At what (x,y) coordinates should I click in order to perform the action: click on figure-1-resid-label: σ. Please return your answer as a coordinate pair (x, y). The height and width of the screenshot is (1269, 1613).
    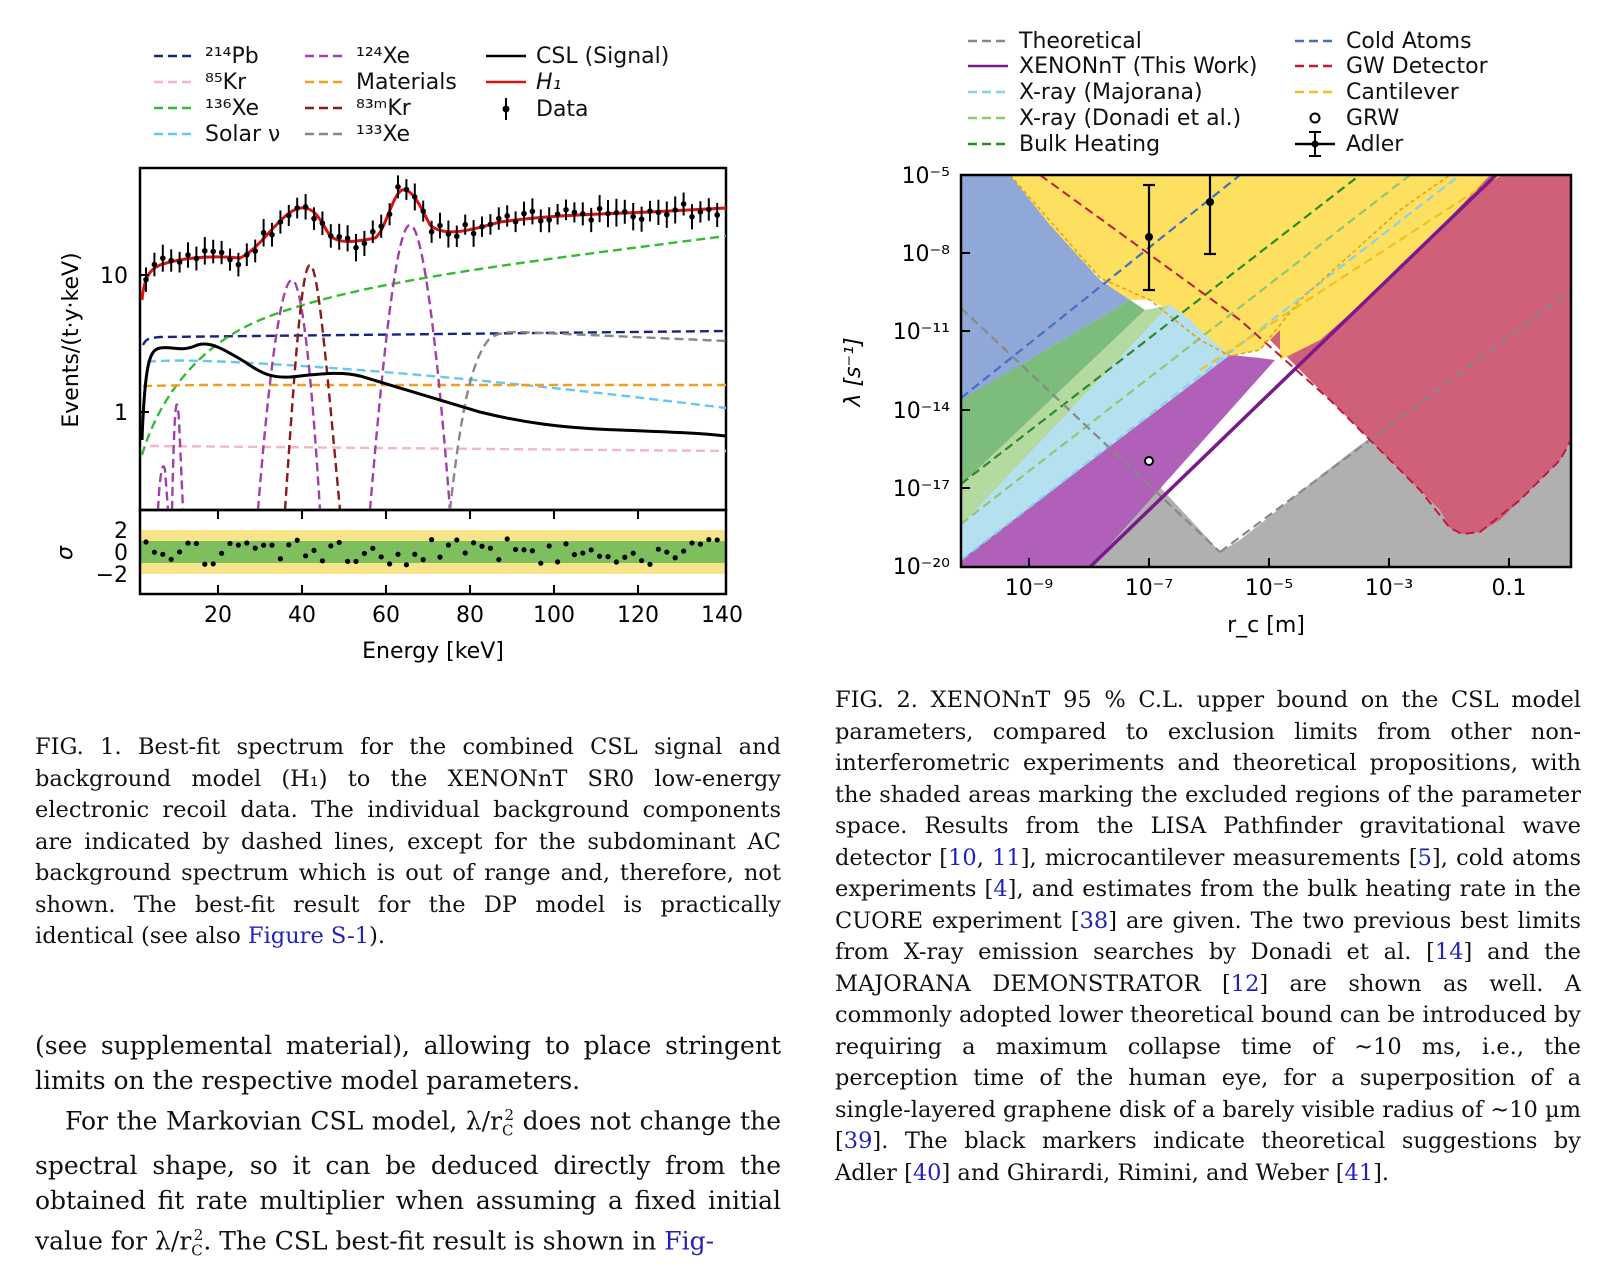
    Looking at the image, I should click on (65, 552).